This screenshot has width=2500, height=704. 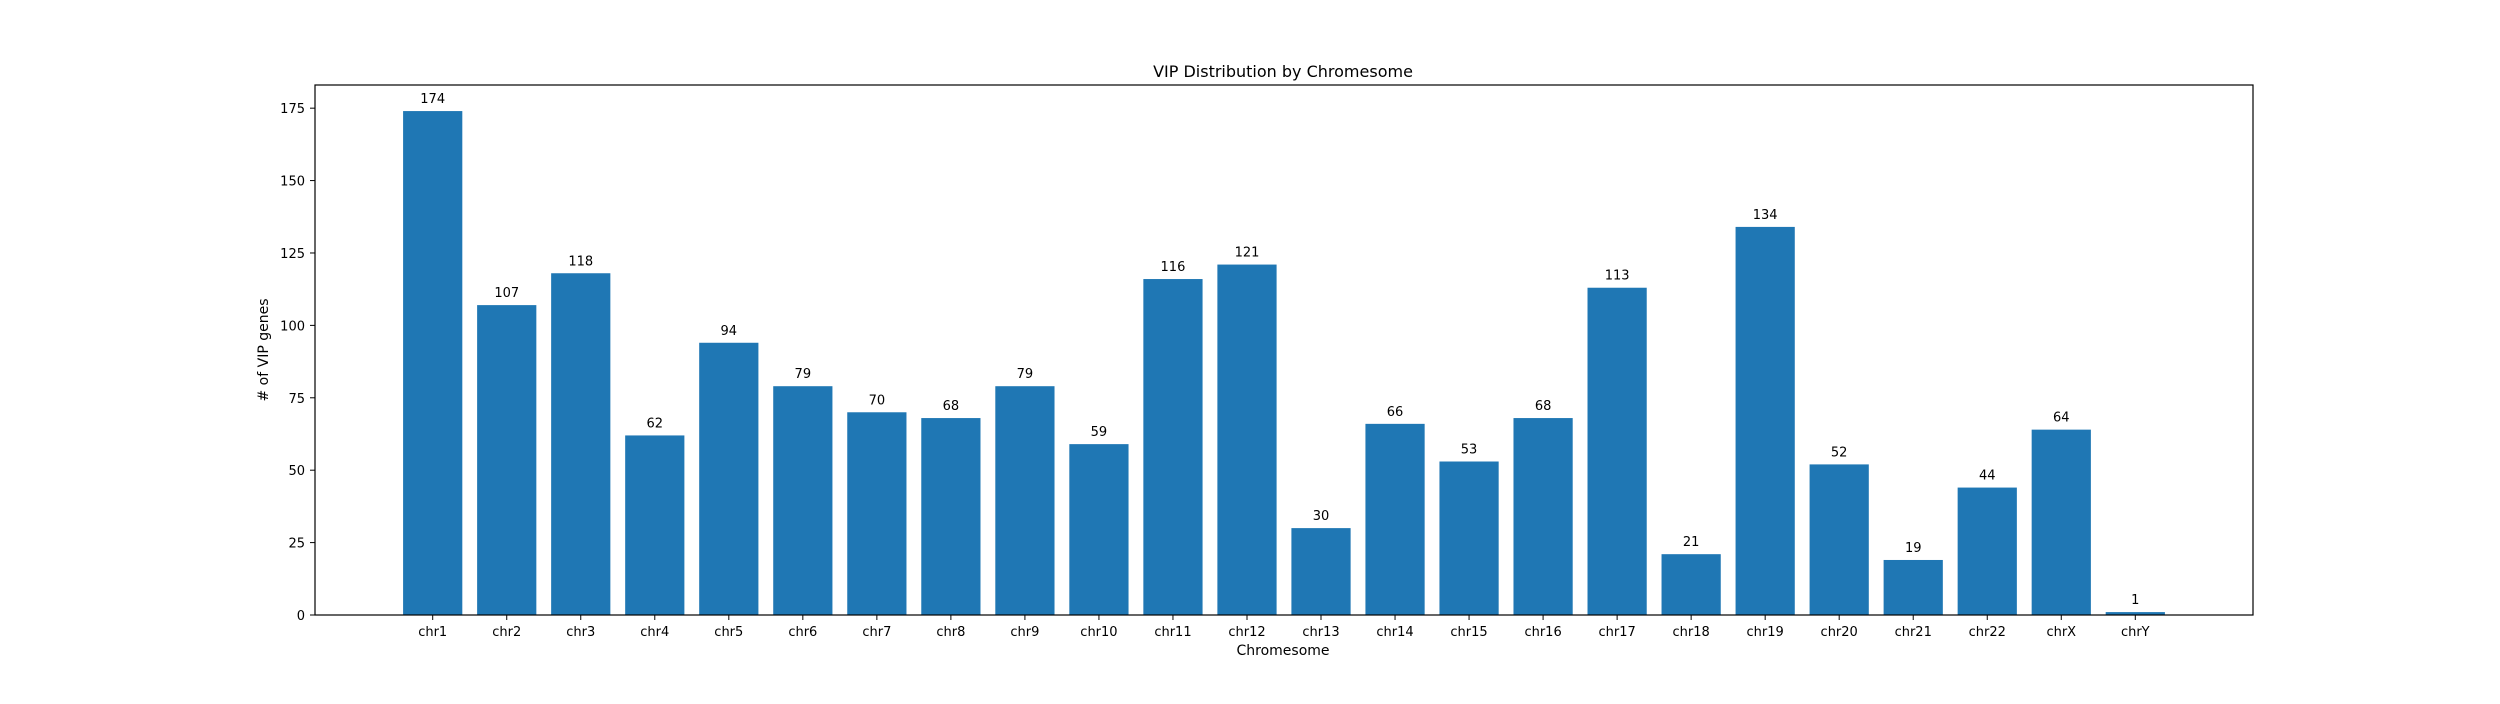 What do you see at coordinates (1173, 447) in the screenshot?
I see `bar-chr11` at bounding box center [1173, 447].